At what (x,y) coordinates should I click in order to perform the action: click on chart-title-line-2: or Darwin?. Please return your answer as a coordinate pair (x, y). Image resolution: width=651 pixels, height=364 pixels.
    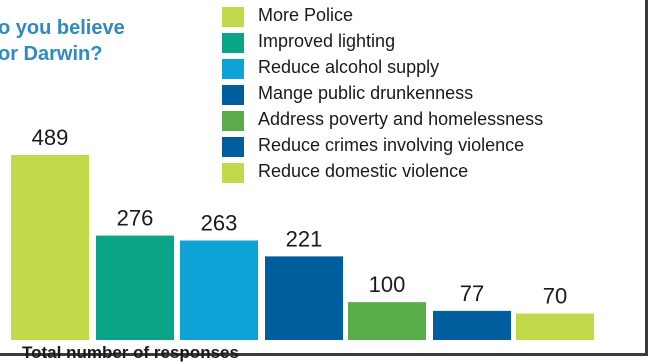
    Looking at the image, I should click on (51, 54).